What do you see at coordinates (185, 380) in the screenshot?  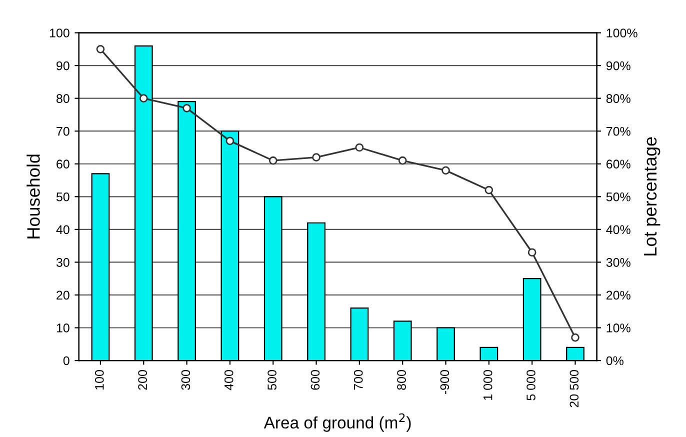 I see `x-tick-label: 300` at bounding box center [185, 380].